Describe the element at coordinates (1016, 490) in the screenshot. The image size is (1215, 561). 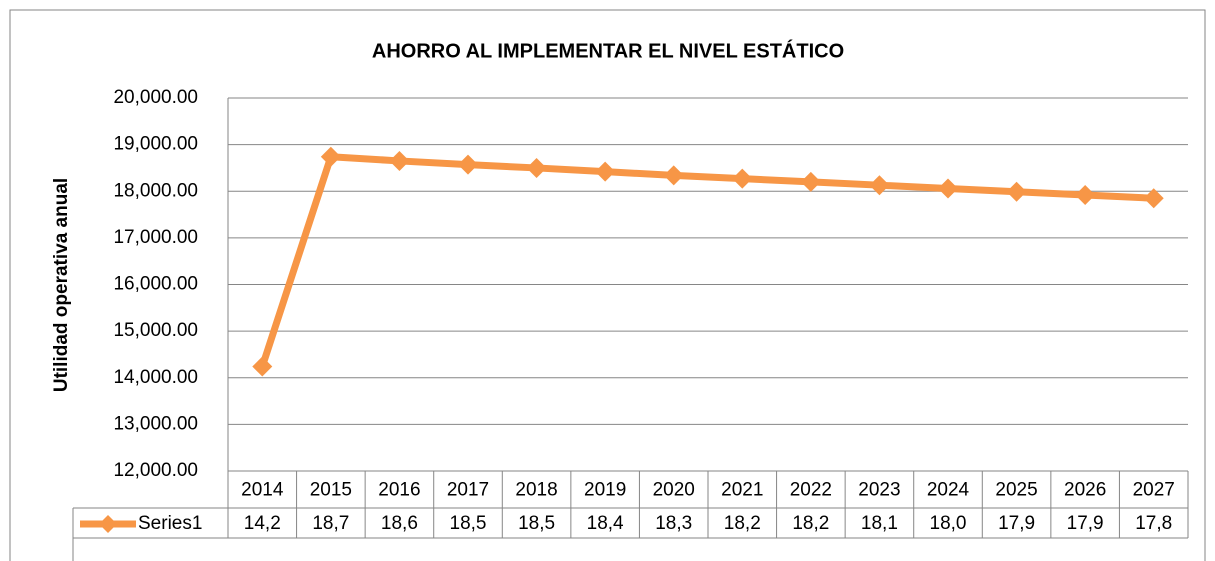
I see `x-tick-label: 2025` at that location.